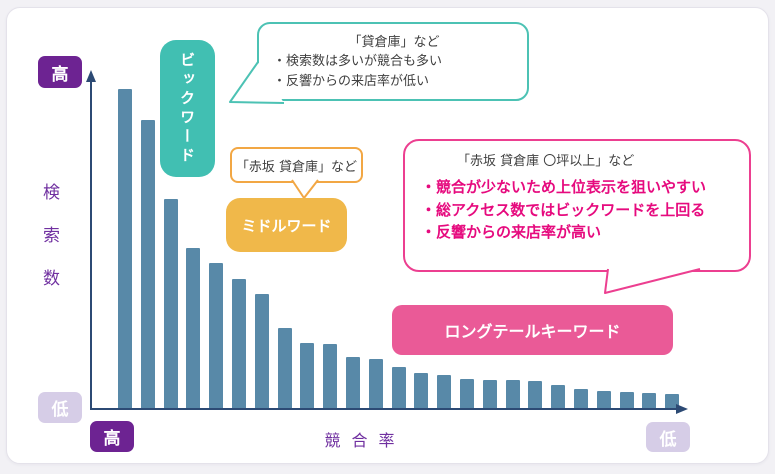 The height and width of the screenshot is (474, 775). Describe the element at coordinates (358, 61) in the screenshot. I see `big-word-bubble-point: ・検索数は多いが競合も多い` at that location.